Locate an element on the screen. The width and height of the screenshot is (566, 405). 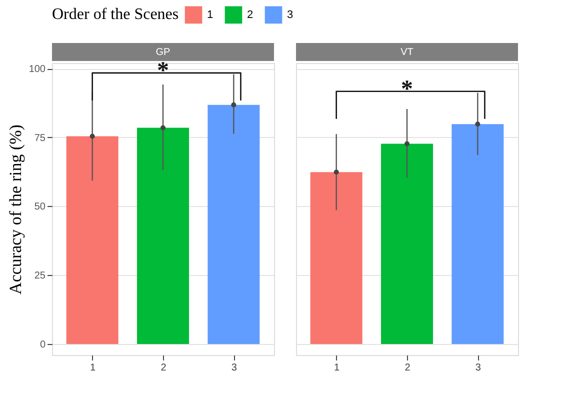
chart-title: VT is located at coordinates (407, 52).